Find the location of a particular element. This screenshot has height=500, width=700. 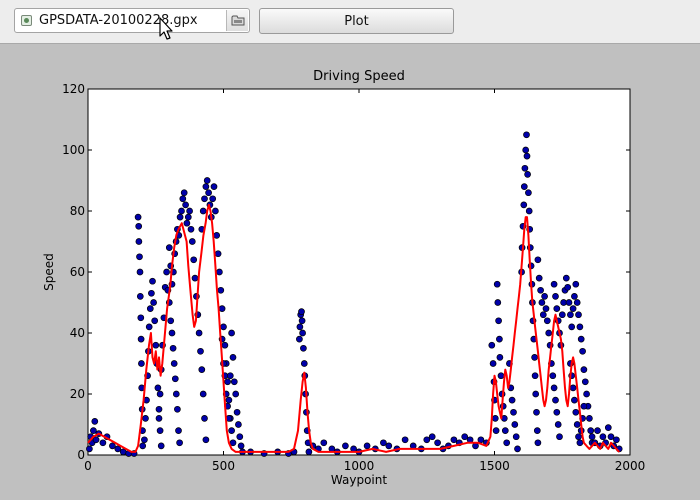

x-tick-label: 1500 is located at coordinates (494, 466).